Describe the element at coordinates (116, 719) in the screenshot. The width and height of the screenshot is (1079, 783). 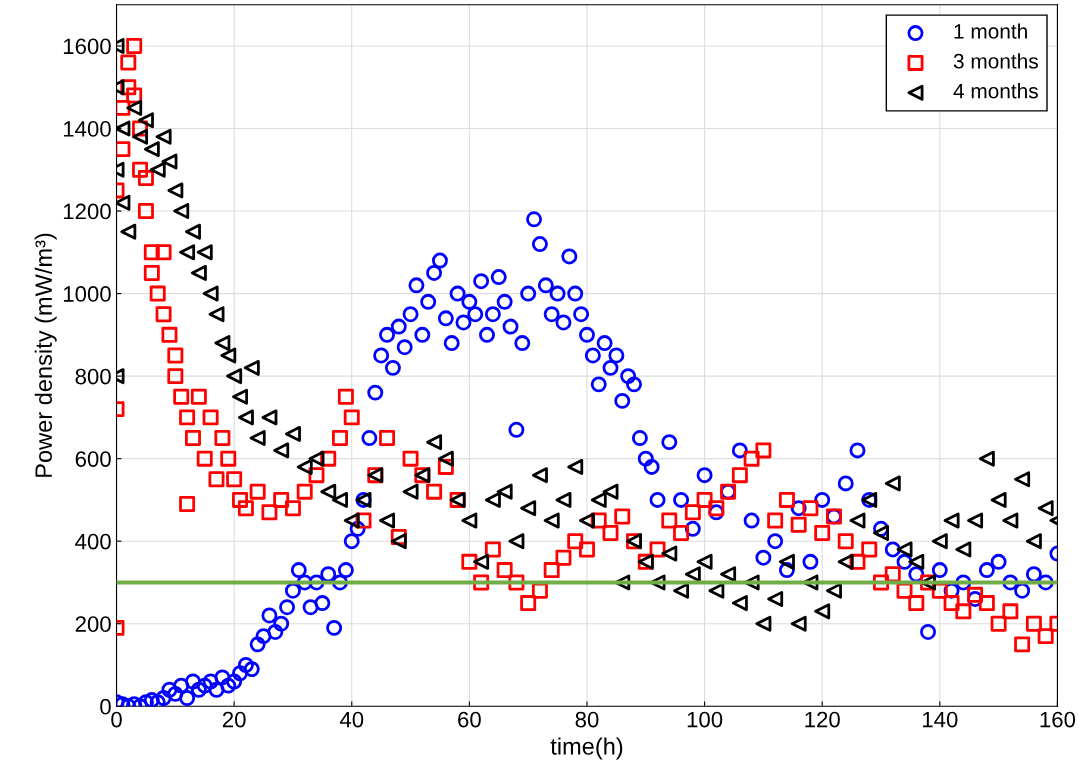
I see `x-tick-label: 0` at that location.